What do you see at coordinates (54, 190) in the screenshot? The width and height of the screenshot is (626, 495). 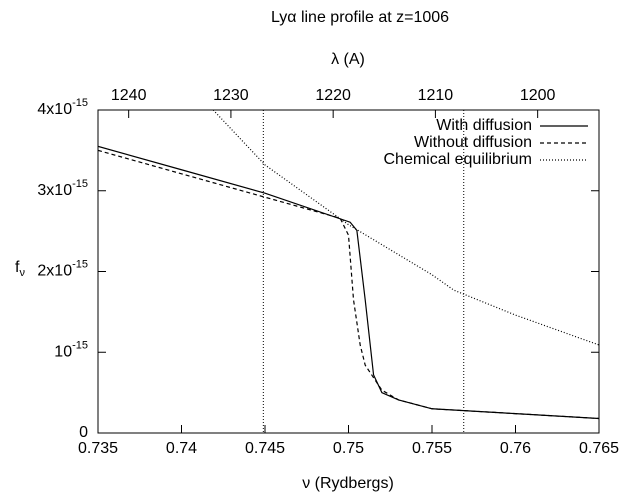 I see `y-tick-mantissa: 3x10` at bounding box center [54, 190].